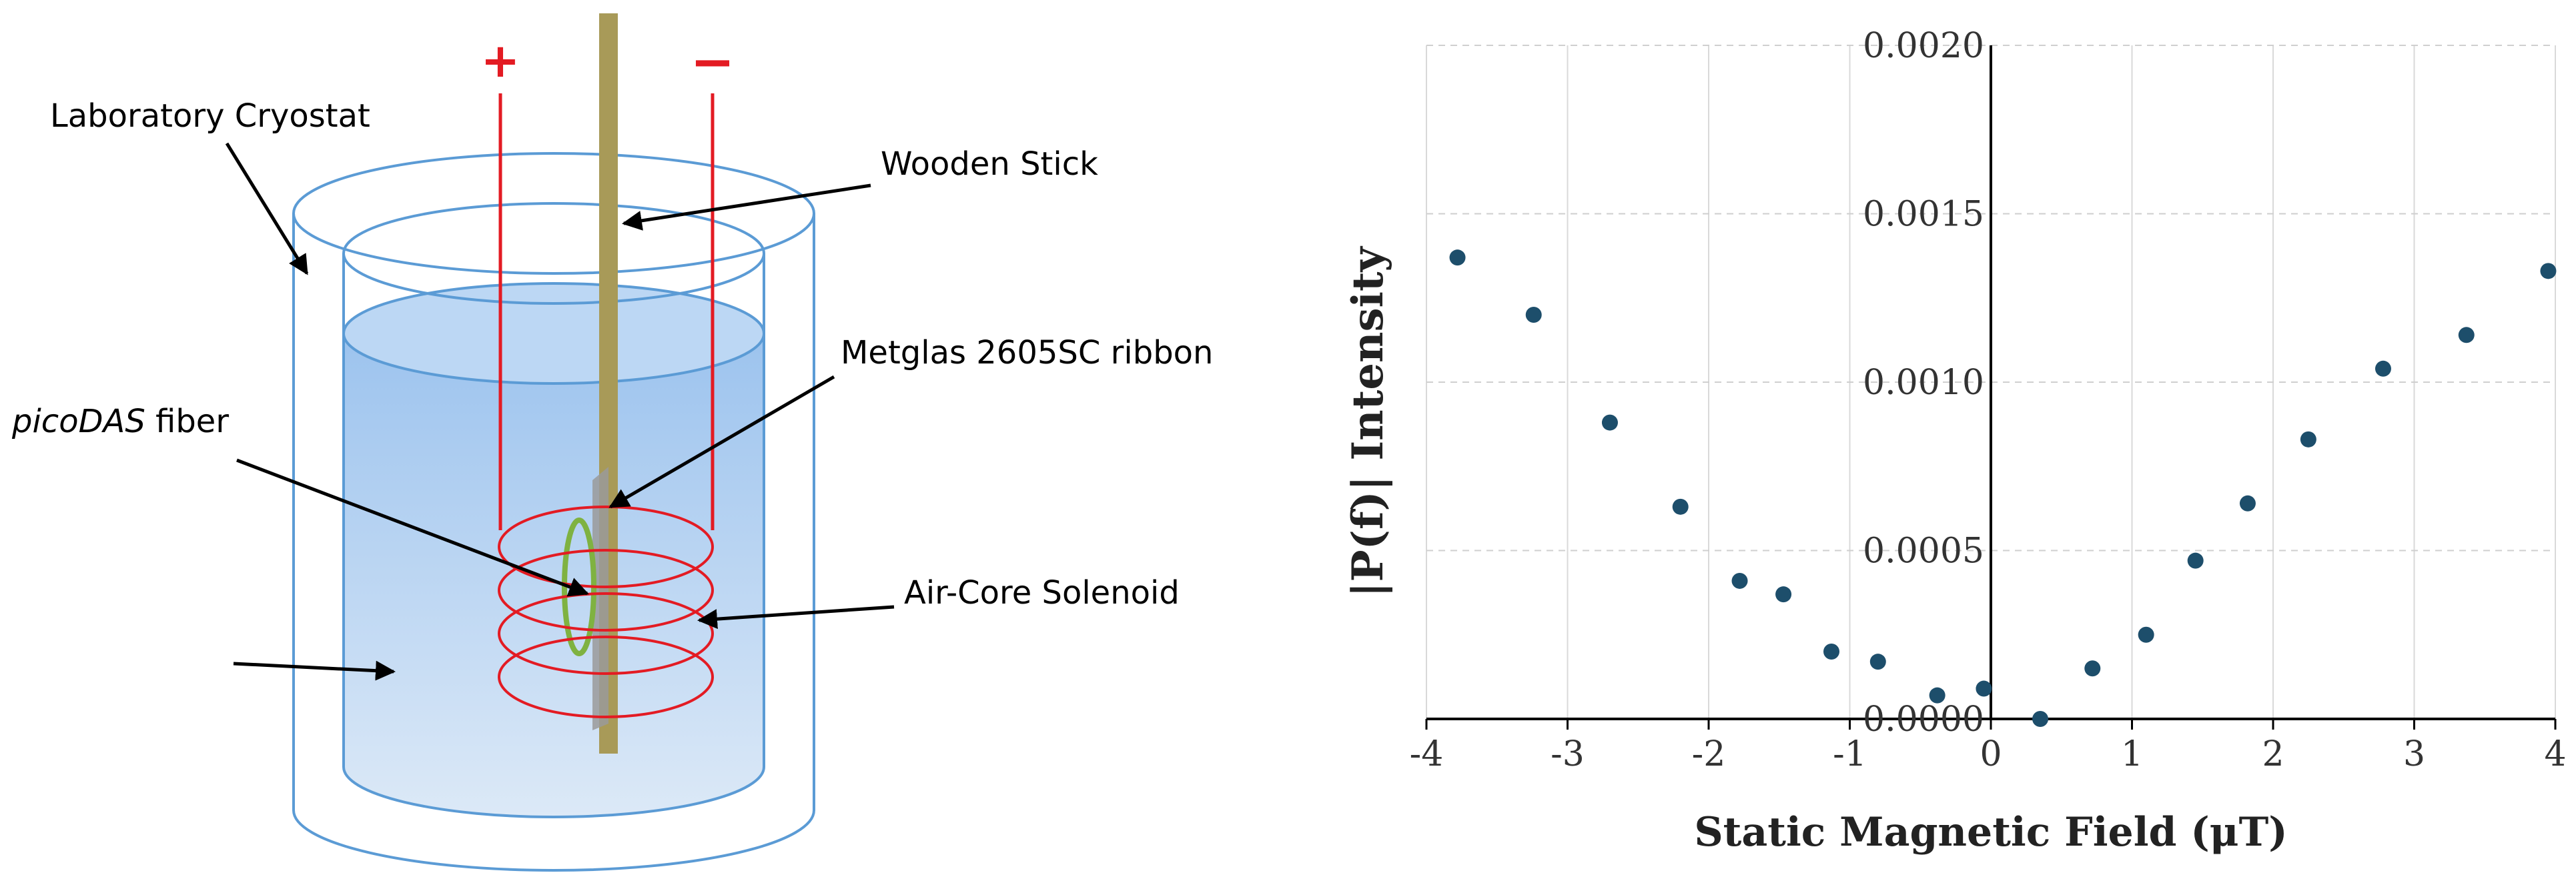  What do you see at coordinates (412, 527) in the screenshot?
I see `arrow-picodas-fiber` at bounding box center [412, 527].